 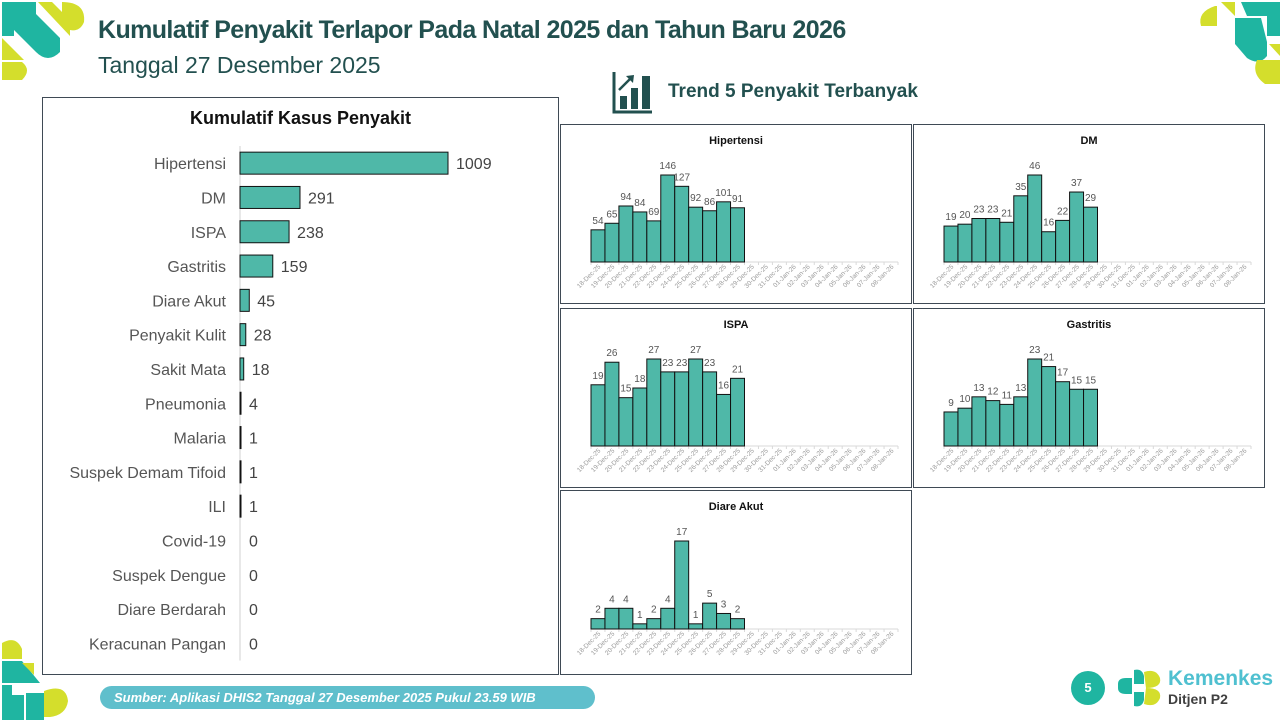 What do you see at coordinates (1139, 688) in the screenshot?
I see `kemenkes-logo-icon` at bounding box center [1139, 688].